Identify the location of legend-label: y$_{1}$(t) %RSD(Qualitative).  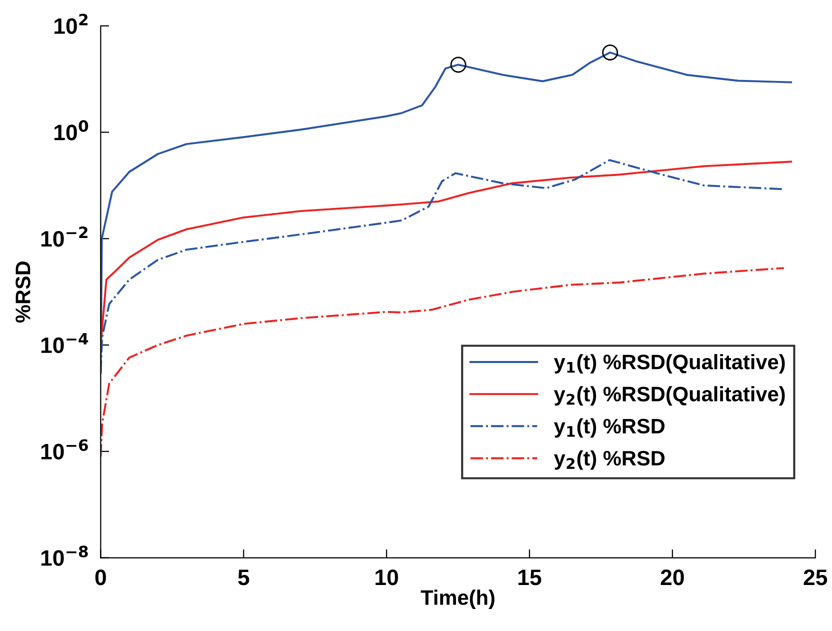
(669, 364).